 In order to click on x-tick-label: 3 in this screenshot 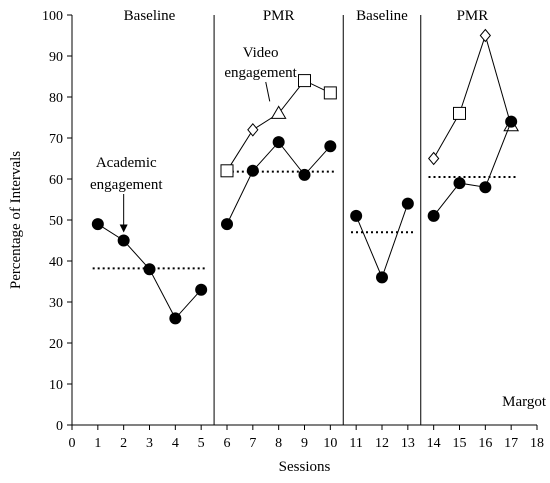, I will do `click(149, 443)`.